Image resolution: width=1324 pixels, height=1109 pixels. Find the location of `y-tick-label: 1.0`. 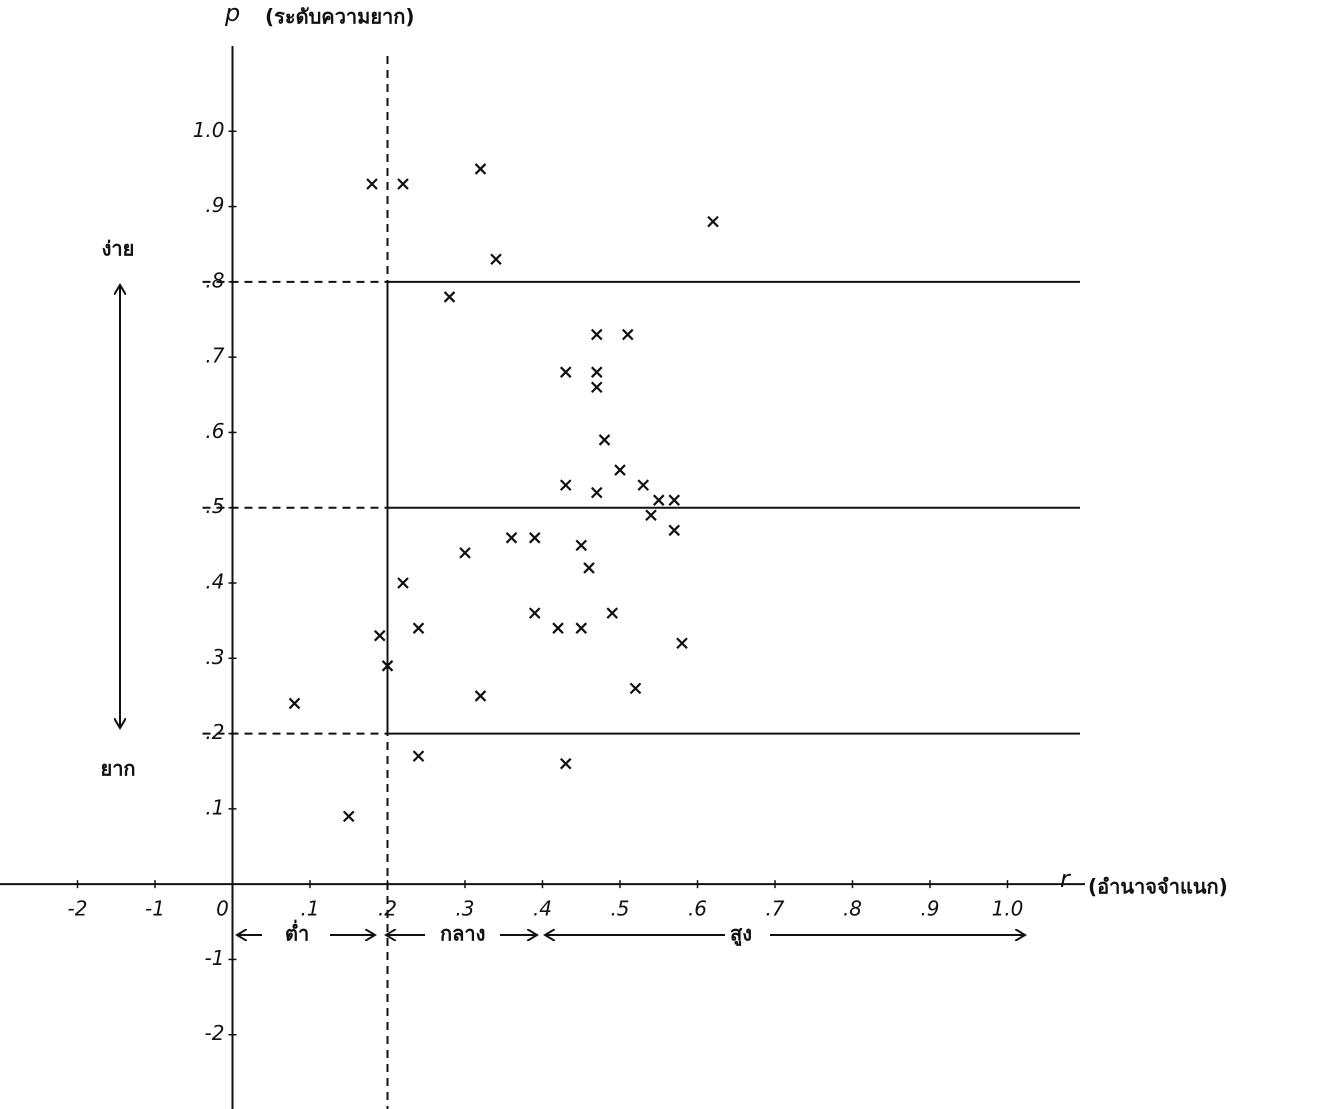

y-tick-label: 1.0 is located at coordinates (209, 130).